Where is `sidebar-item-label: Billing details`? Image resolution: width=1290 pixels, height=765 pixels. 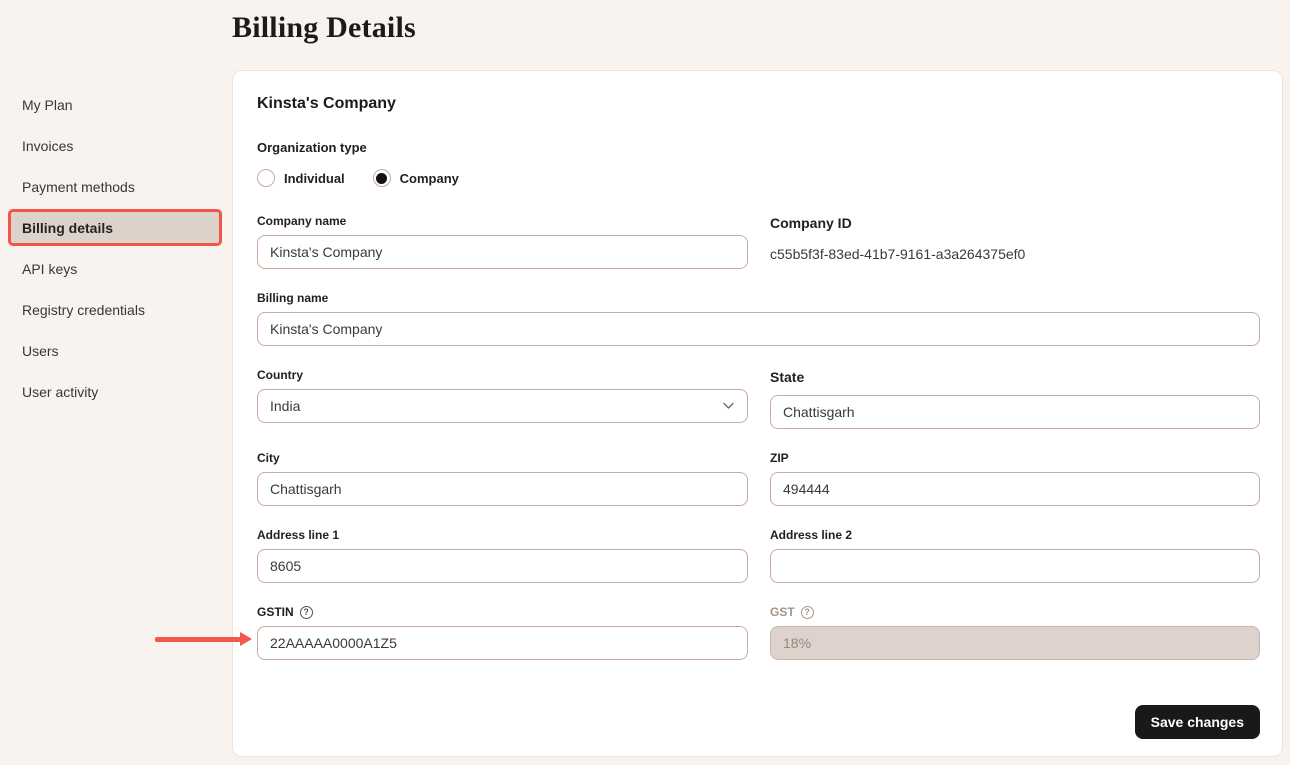 sidebar-item-label: Billing details is located at coordinates (68, 227).